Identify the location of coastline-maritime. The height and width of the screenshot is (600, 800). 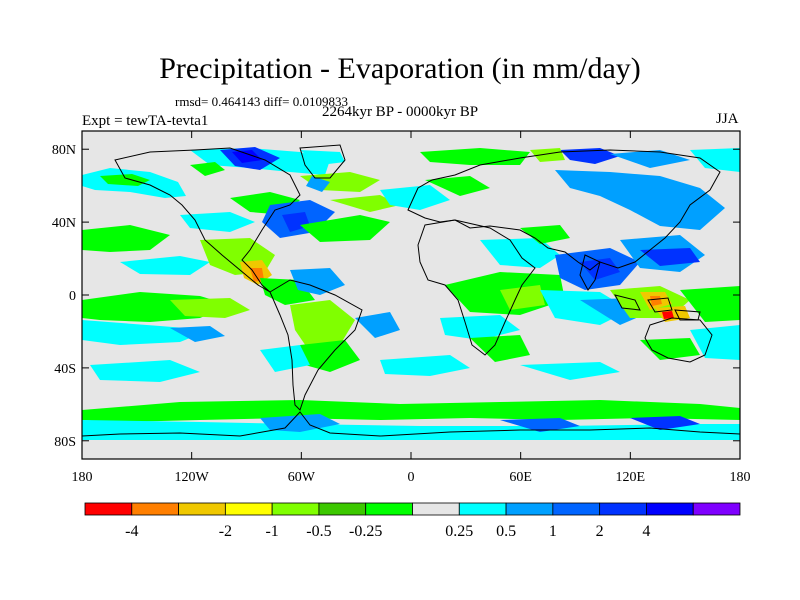
(657, 307).